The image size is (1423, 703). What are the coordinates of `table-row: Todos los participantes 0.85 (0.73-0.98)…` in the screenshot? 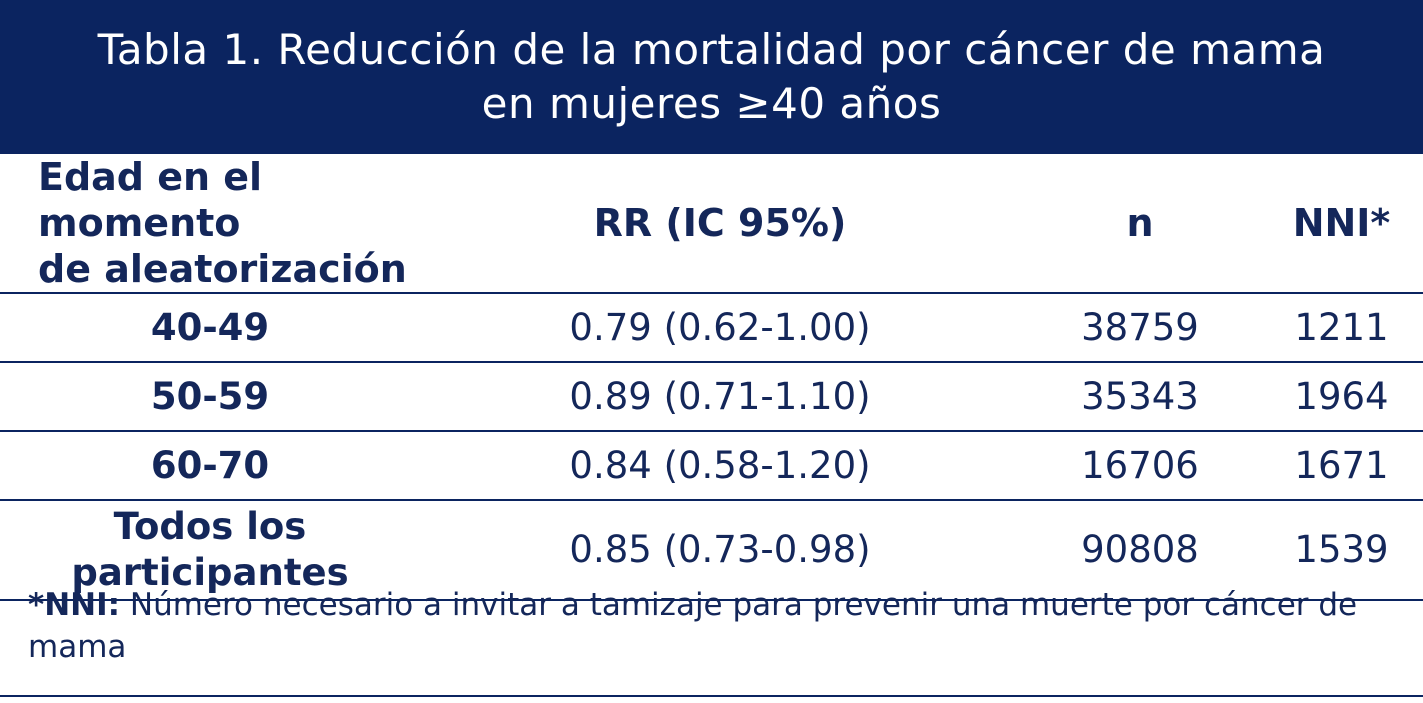 It's located at (711, 550).